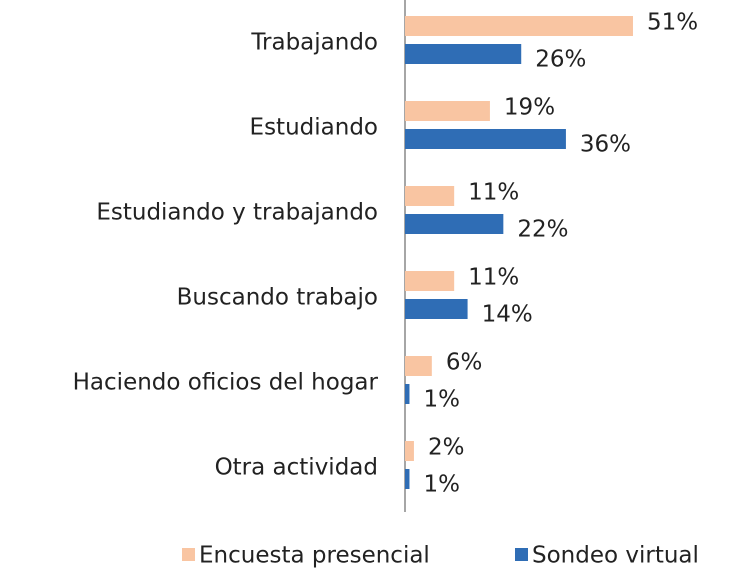  Describe the element at coordinates (615, 556) in the screenshot. I see `legend-label: Sondeo virtual` at that location.